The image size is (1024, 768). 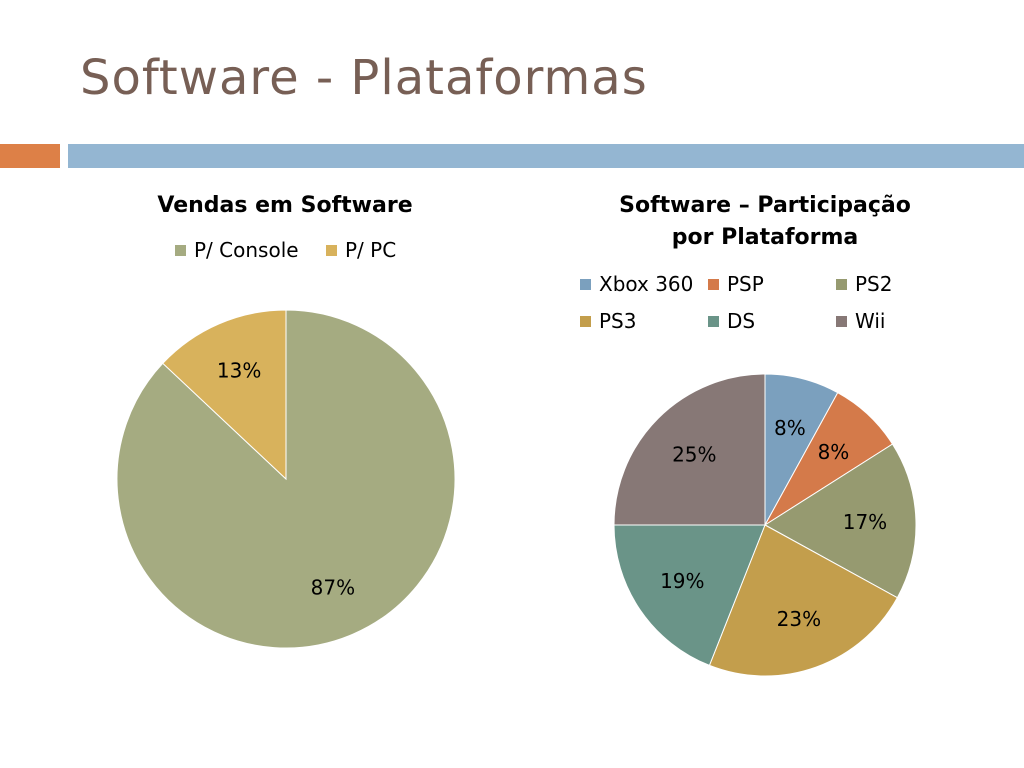 What do you see at coordinates (618, 321) in the screenshot?
I see `chart2-legend-label-ps3: PS3` at bounding box center [618, 321].